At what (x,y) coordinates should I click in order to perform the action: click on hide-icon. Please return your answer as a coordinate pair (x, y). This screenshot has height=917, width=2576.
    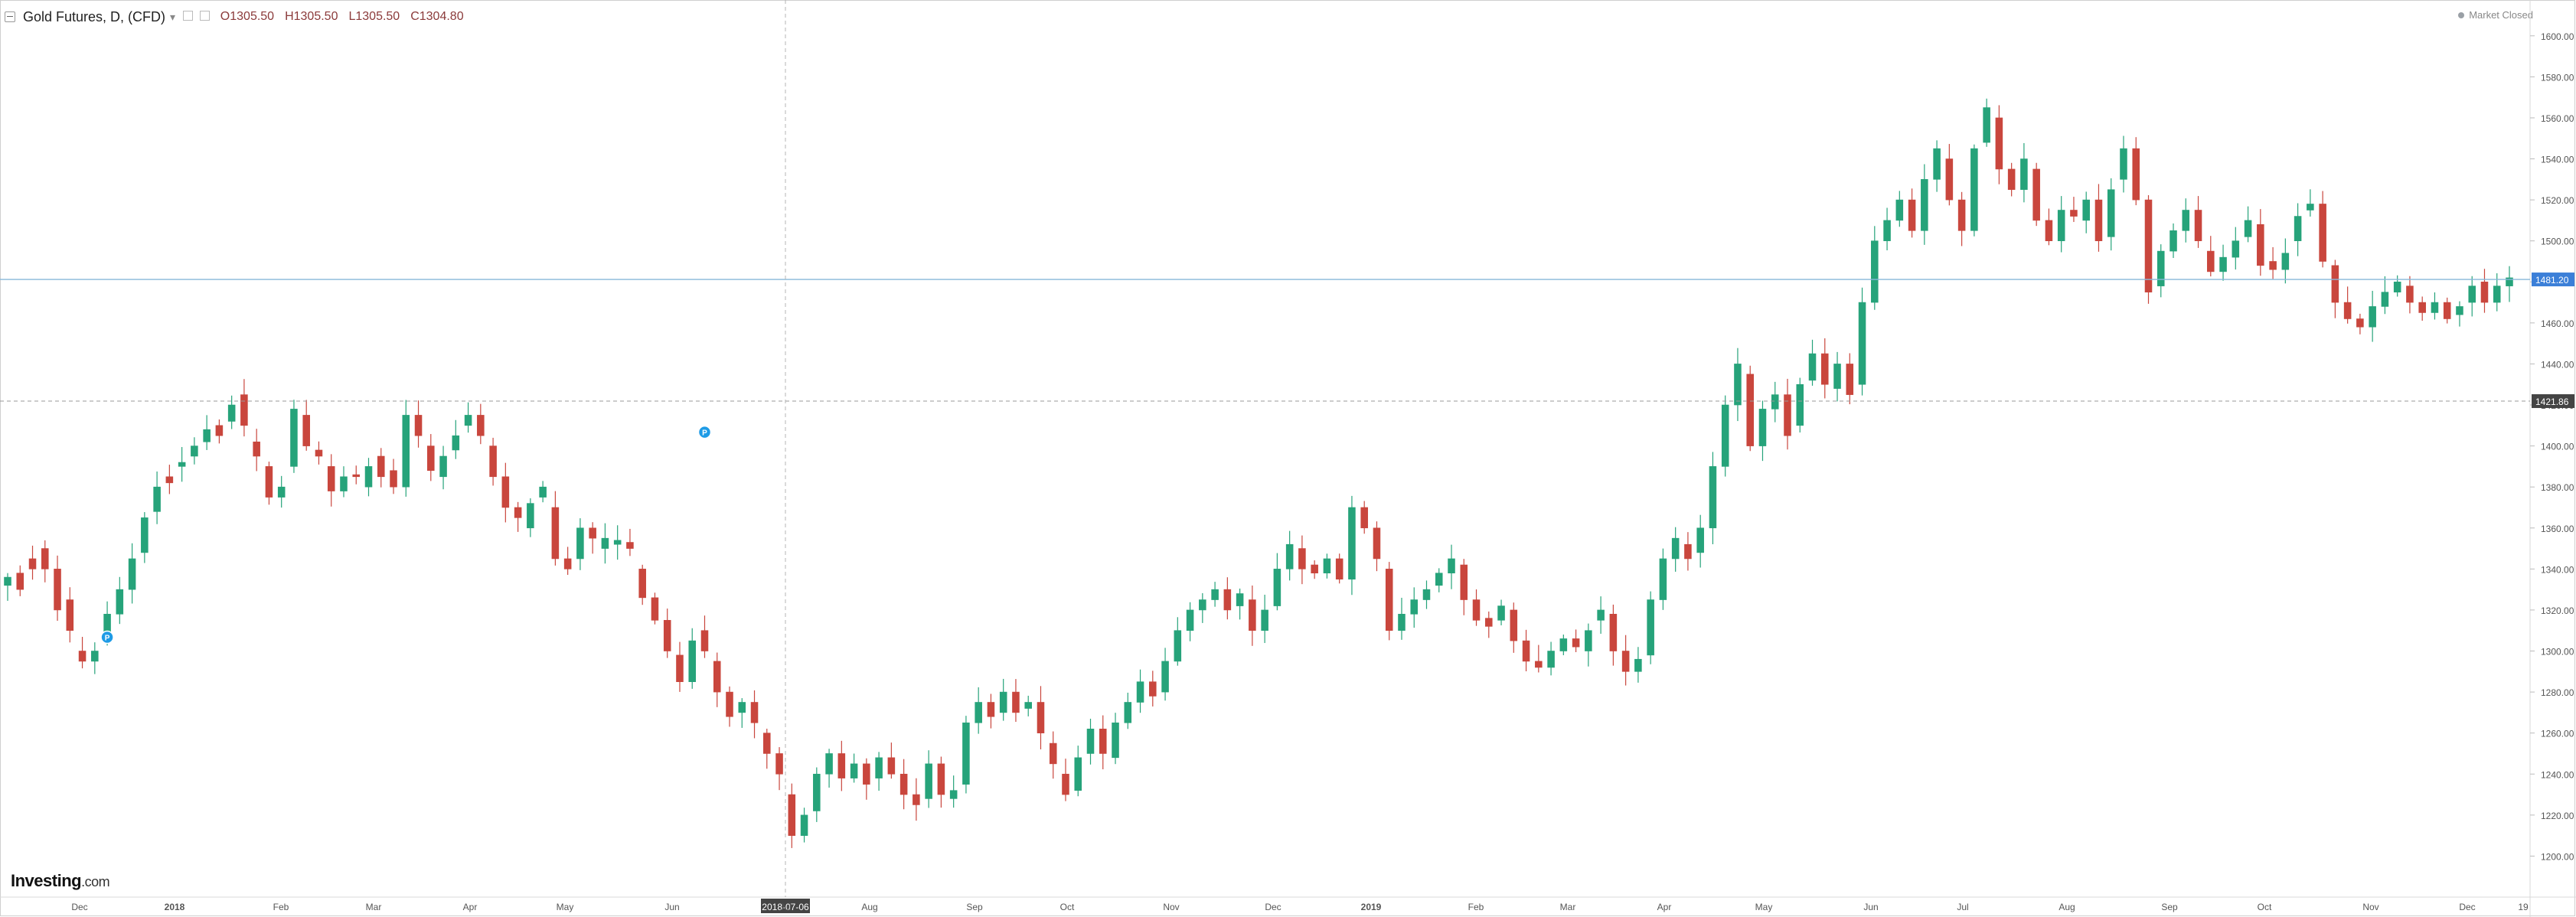
    Looking at the image, I should click on (188, 16).